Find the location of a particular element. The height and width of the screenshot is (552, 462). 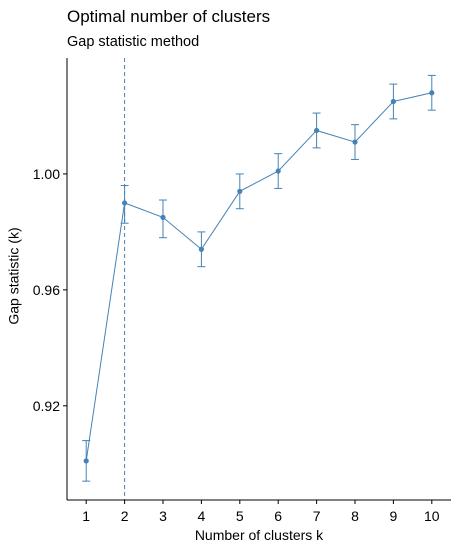

x-tick-label: 9 is located at coordinates (394, 516).